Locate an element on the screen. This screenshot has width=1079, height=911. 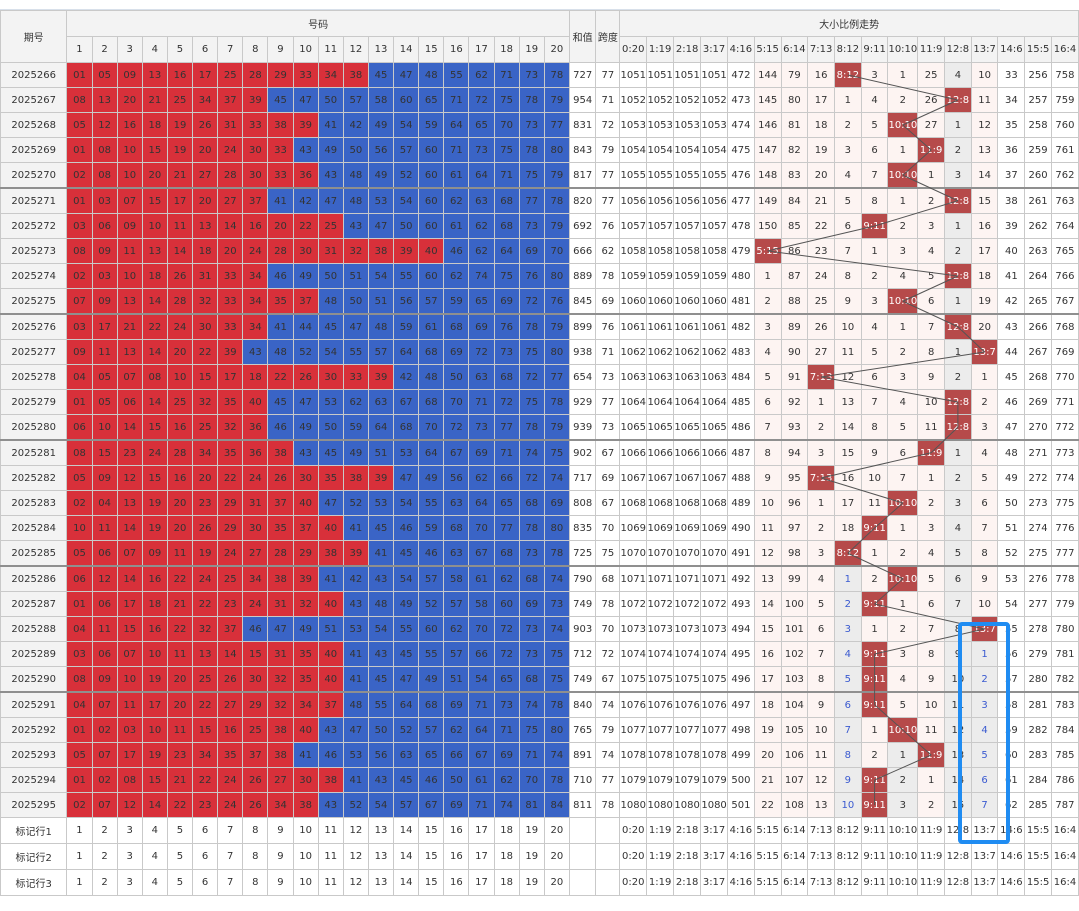
marker-row-label: 标记行2 is located at coordinates (34, 856).